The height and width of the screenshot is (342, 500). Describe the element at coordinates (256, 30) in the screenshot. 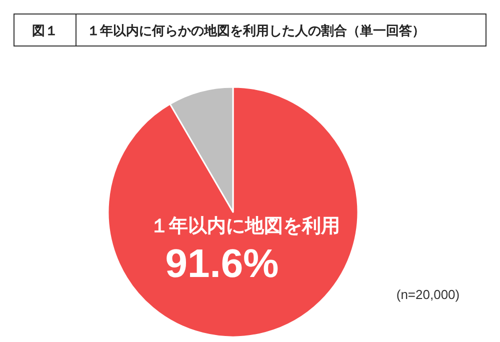

I see `chart-title: １年以内に何らかの地図を利用した人の割合（単一回答）` at that location.